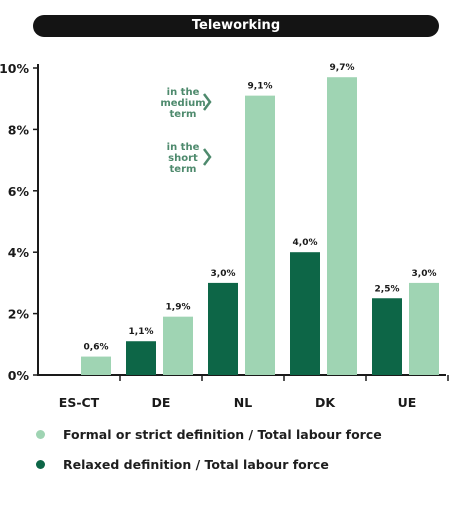 The height and width of the screenshot is (509, 450). Describe the element at coordinates (19, 314) in the screenshot. I see `y-tick-label: 2%` at that location.